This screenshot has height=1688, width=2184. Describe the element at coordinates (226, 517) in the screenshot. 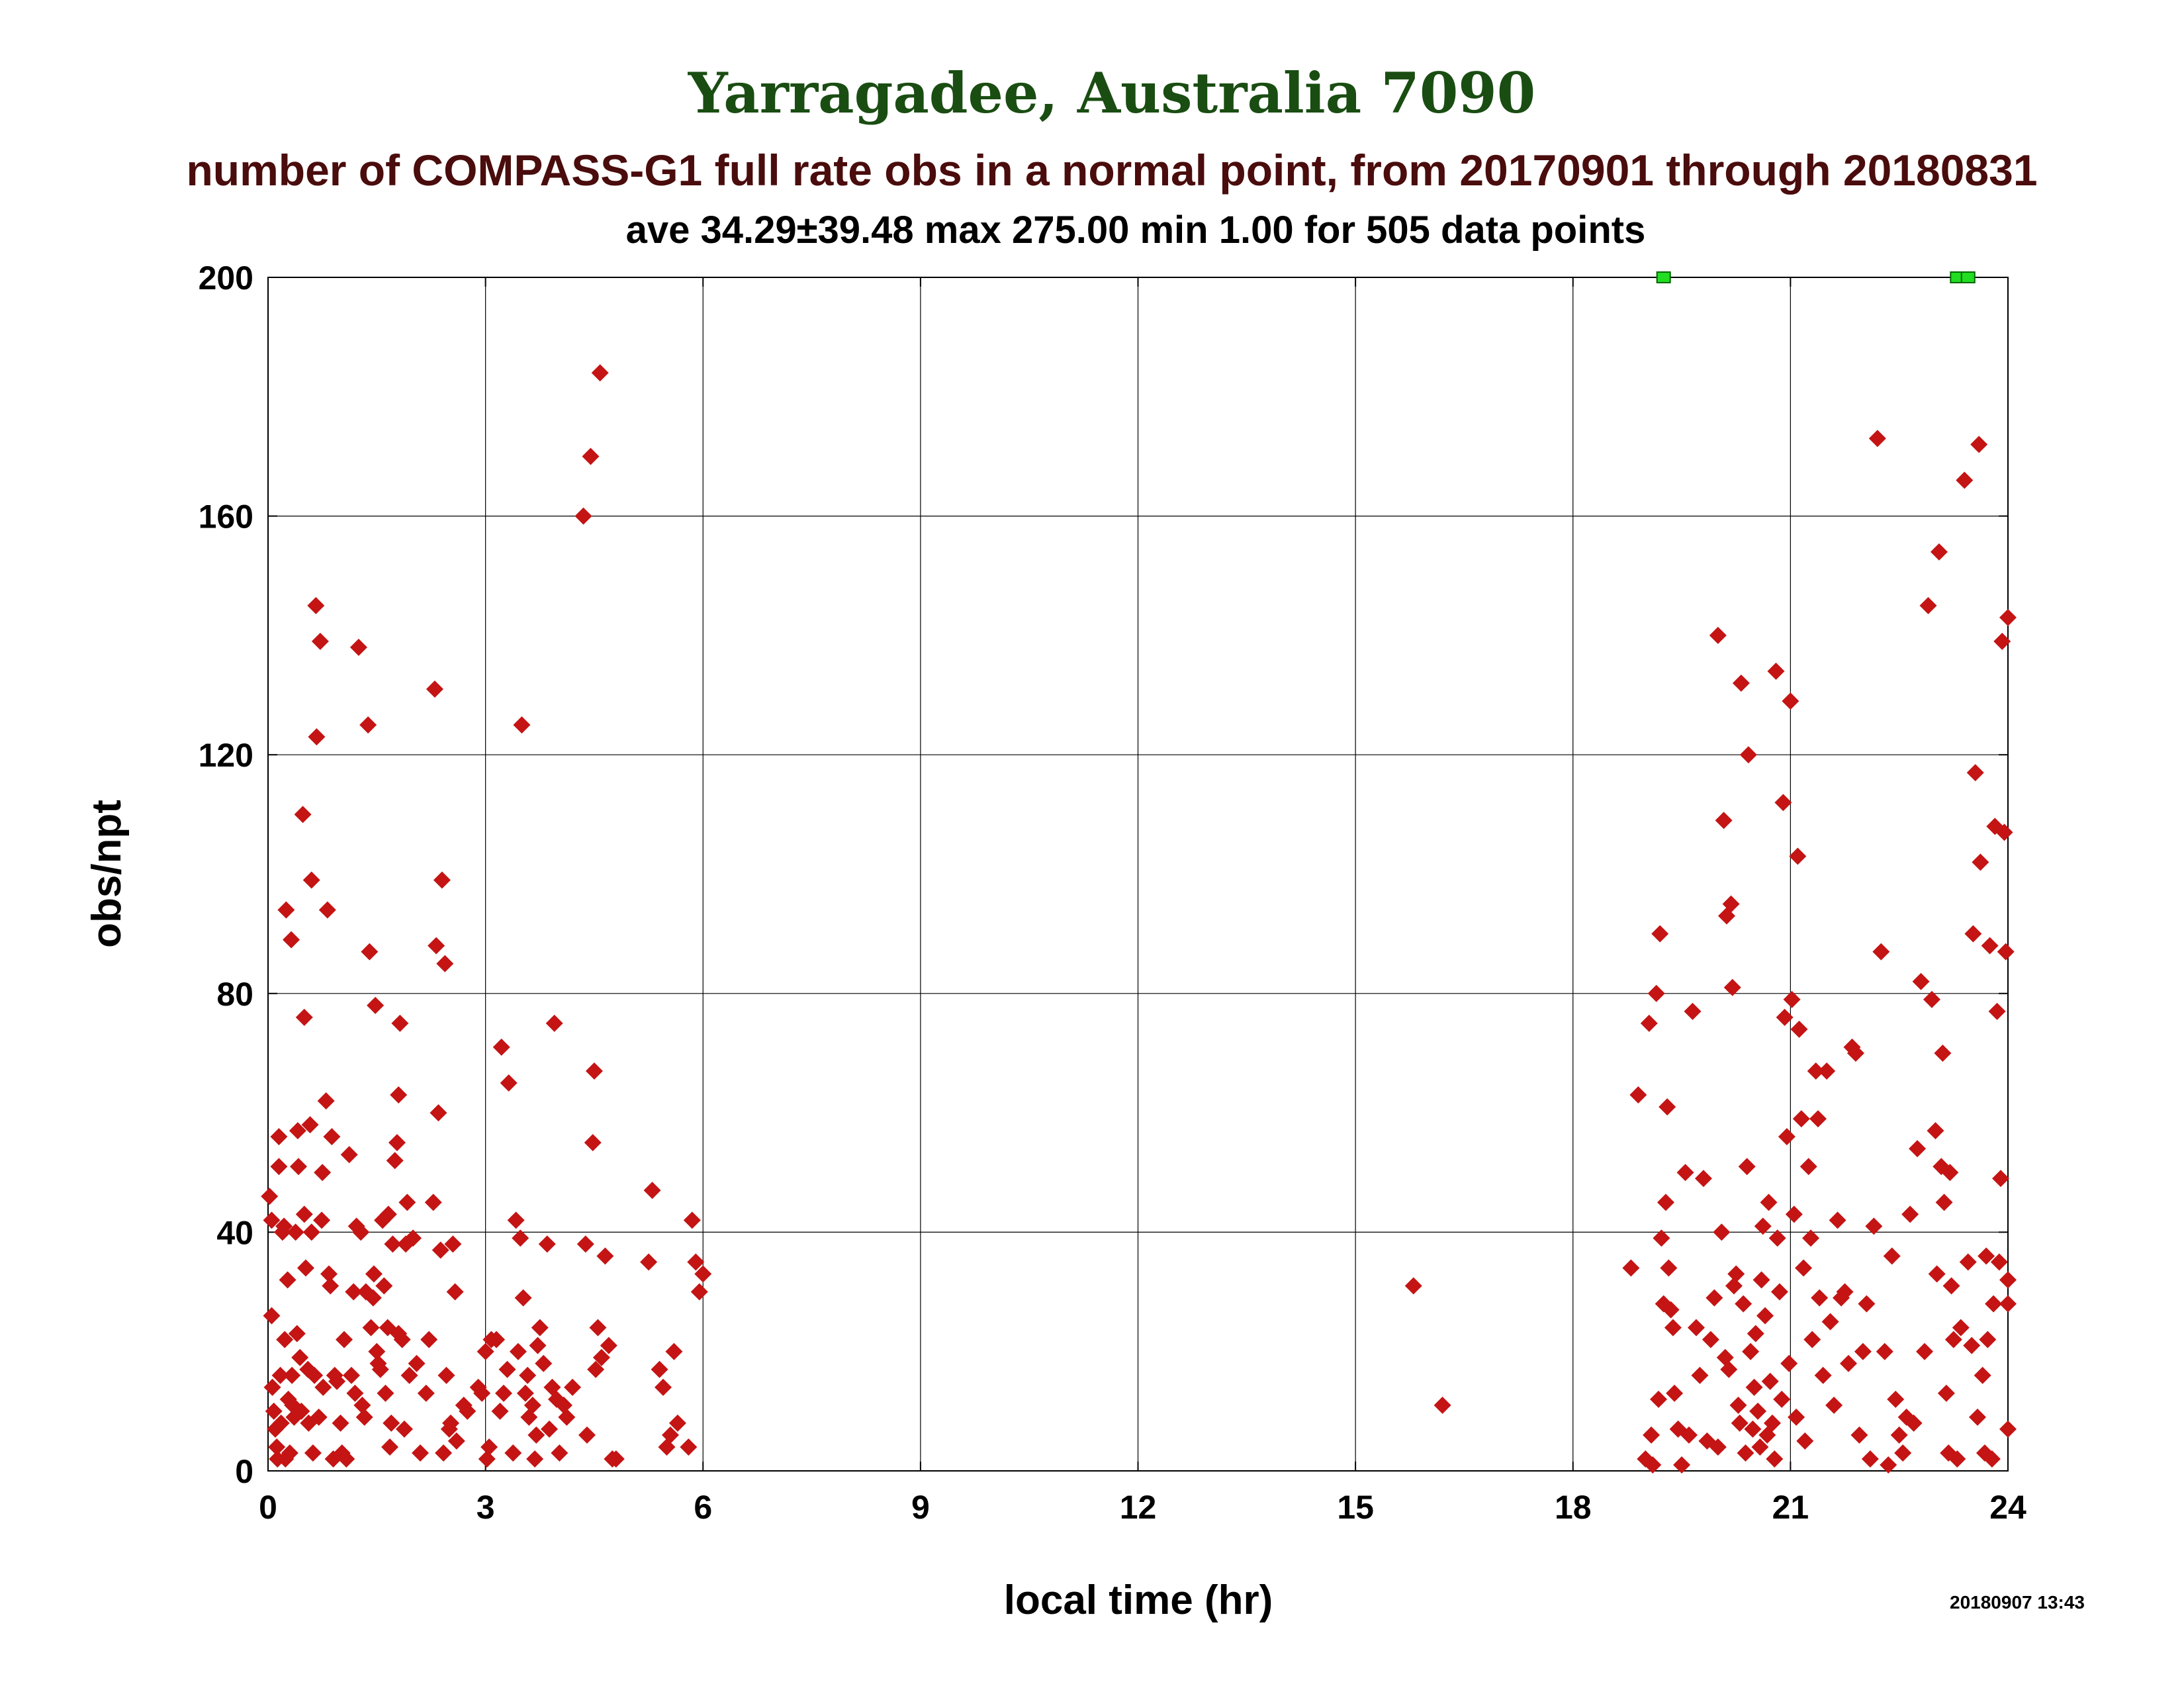

I see `y-tick-label: 160` at that location.